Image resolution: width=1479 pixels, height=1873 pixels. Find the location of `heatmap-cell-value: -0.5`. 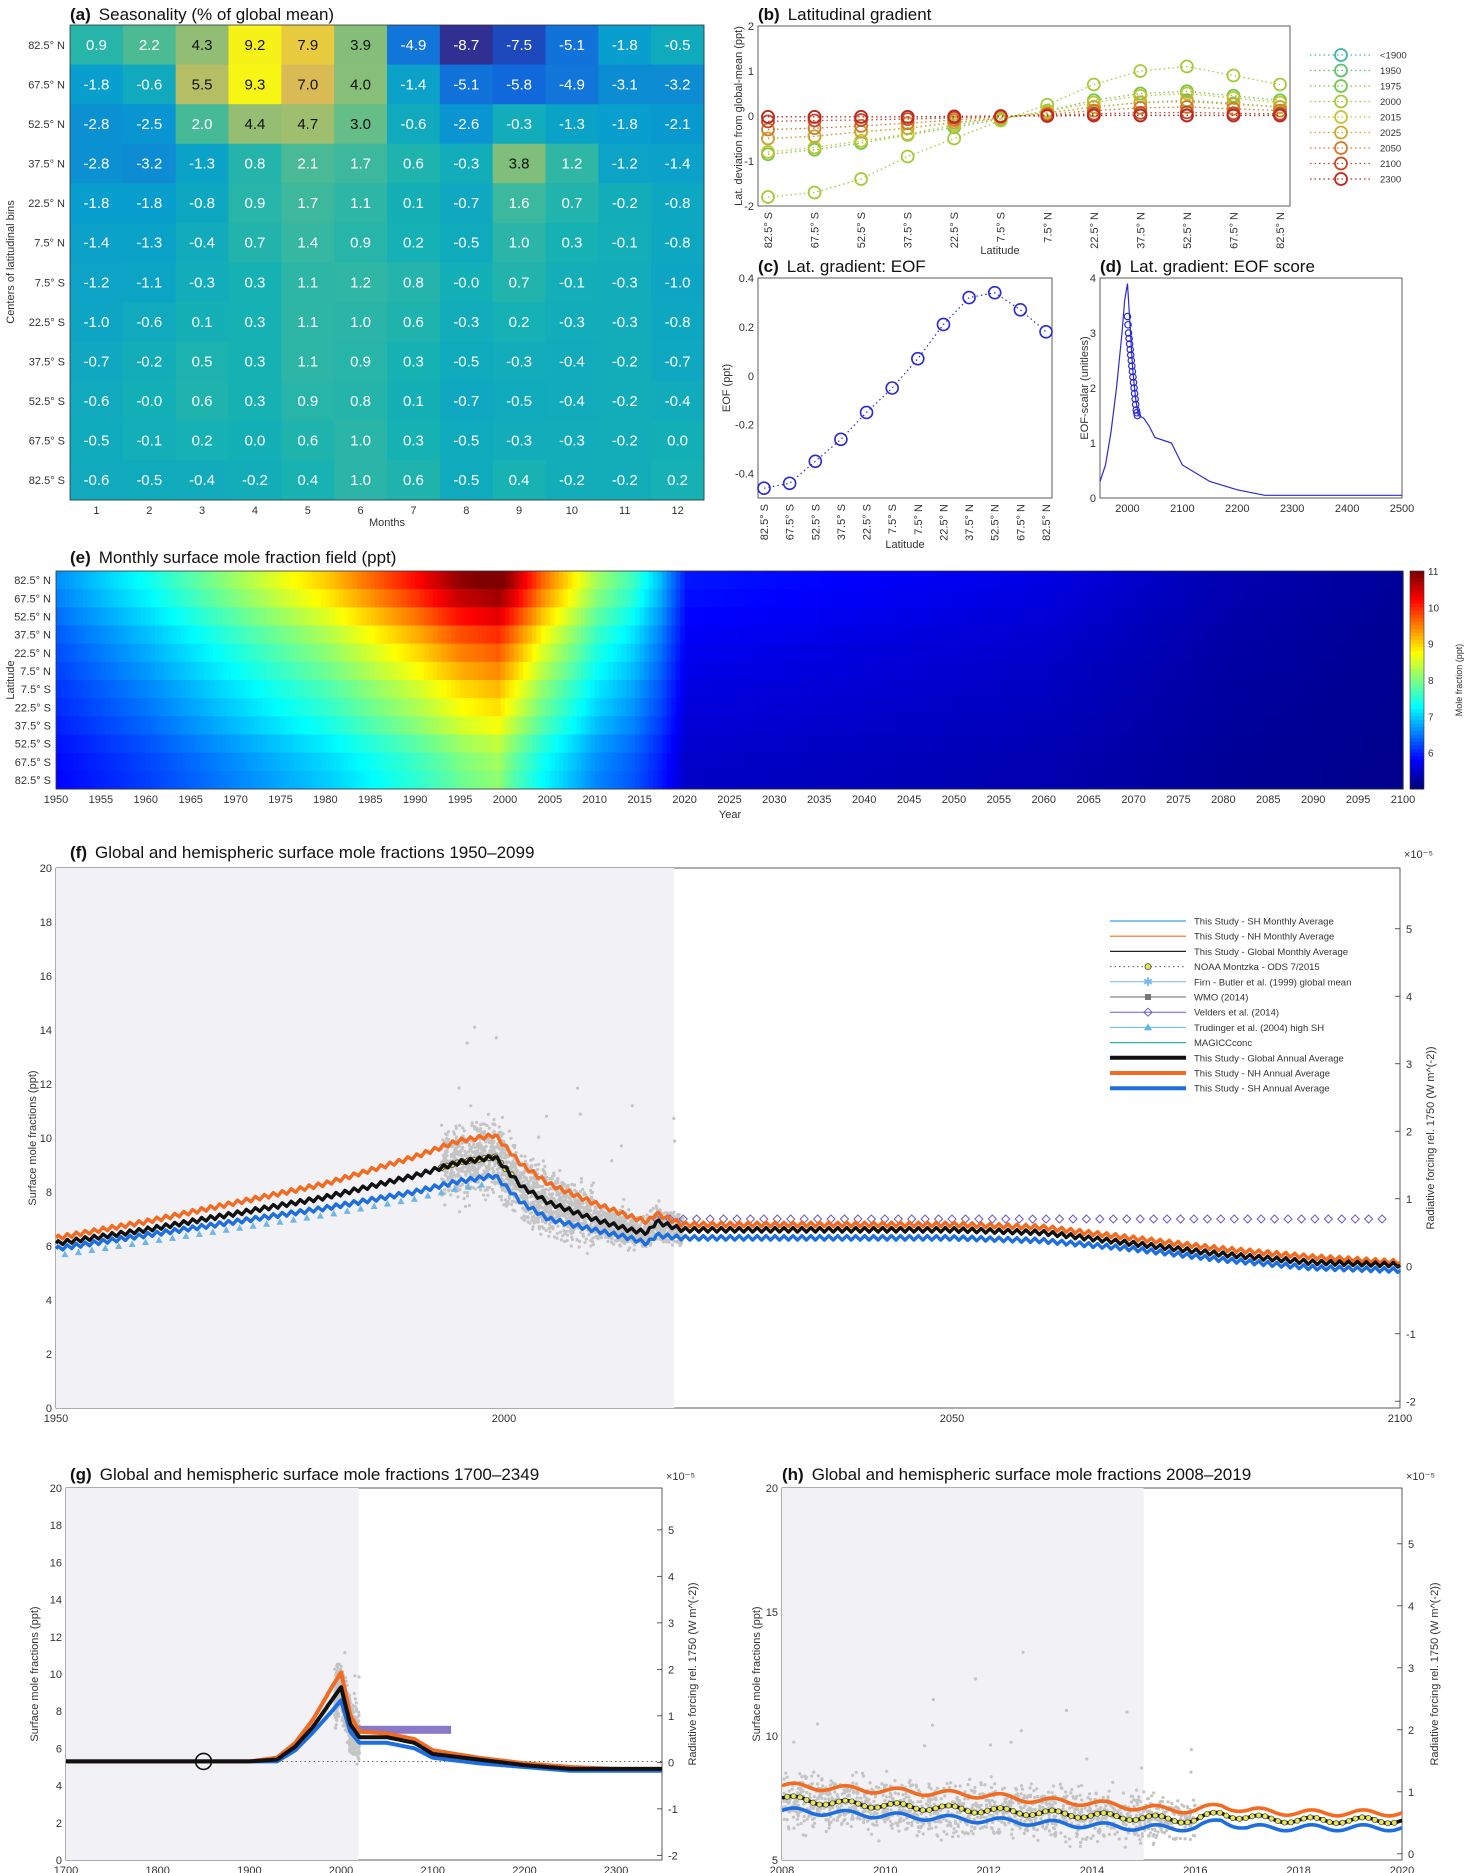

heatmap-cell-value: -0.5 is located at coordinates (466, 441).